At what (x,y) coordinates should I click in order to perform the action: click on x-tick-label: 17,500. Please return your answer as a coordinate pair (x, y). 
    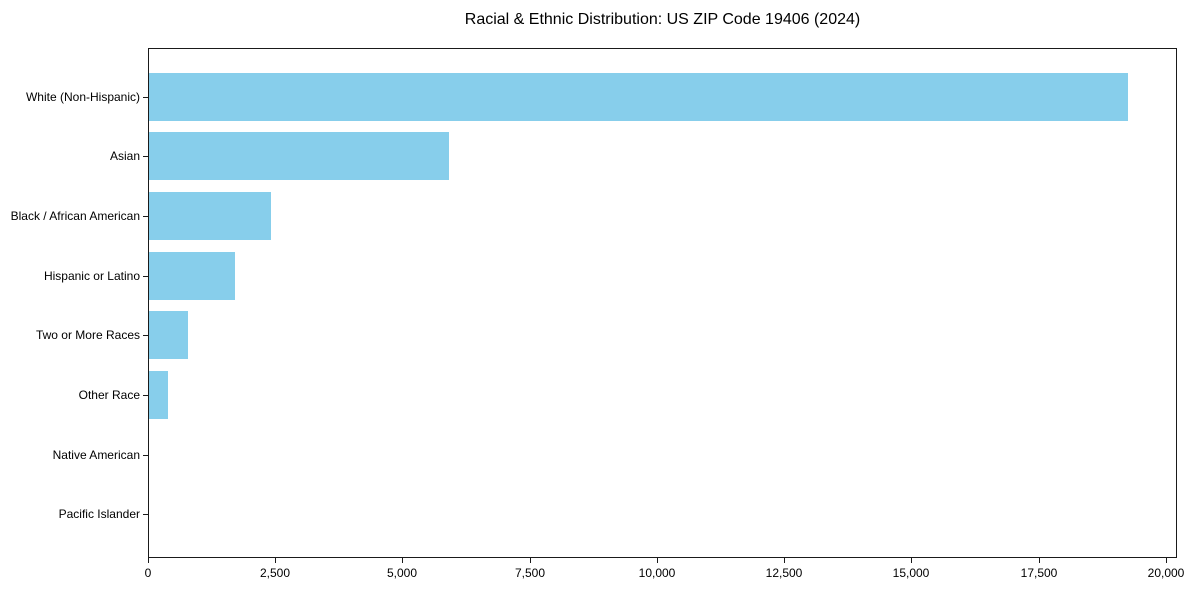
    Looking at the image, I should click on (1039, 573).